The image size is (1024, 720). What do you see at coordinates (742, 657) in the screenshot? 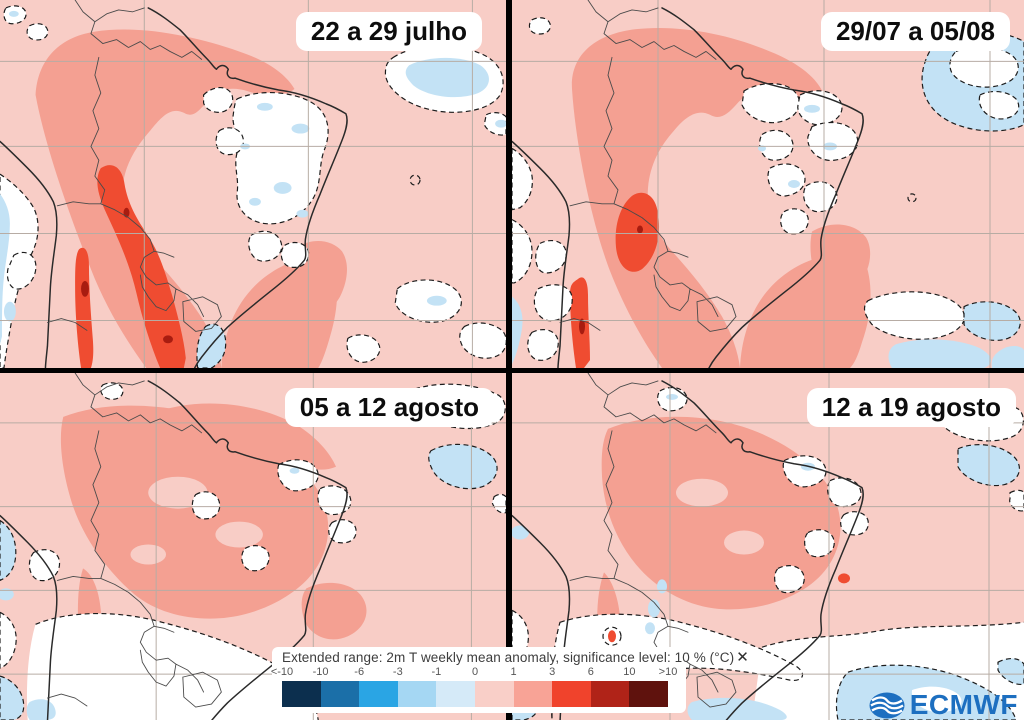
I see `close-icon: ✕` at bounding box center [742, 657].